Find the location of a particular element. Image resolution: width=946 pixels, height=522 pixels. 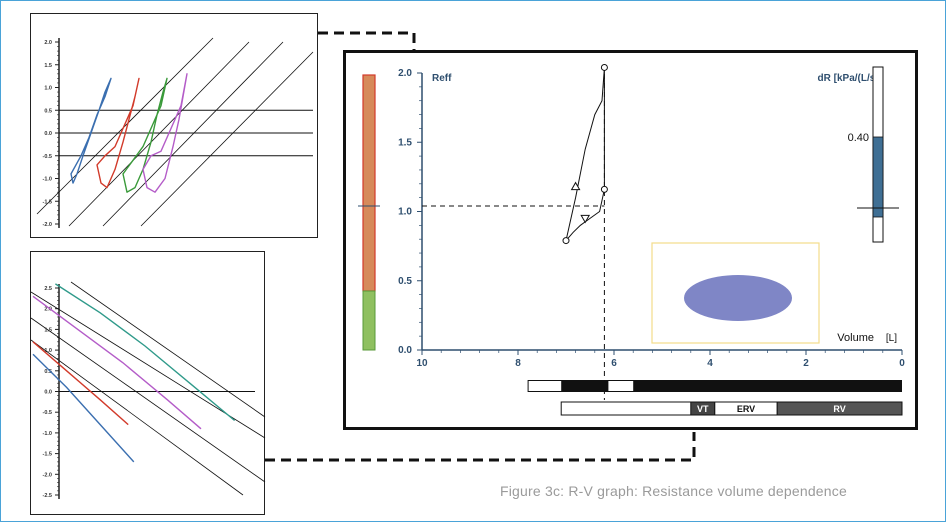

dr-value-label: 0.40 is located at coordinates (858, 138).